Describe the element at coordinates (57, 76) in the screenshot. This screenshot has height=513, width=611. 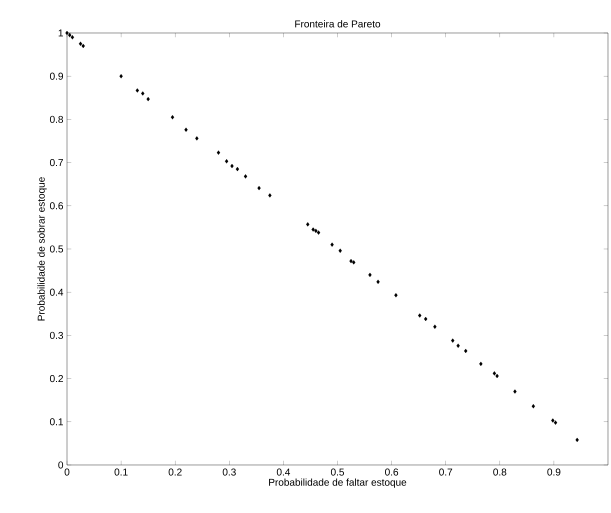
I see `y-tick-label: 0.9` at that location.